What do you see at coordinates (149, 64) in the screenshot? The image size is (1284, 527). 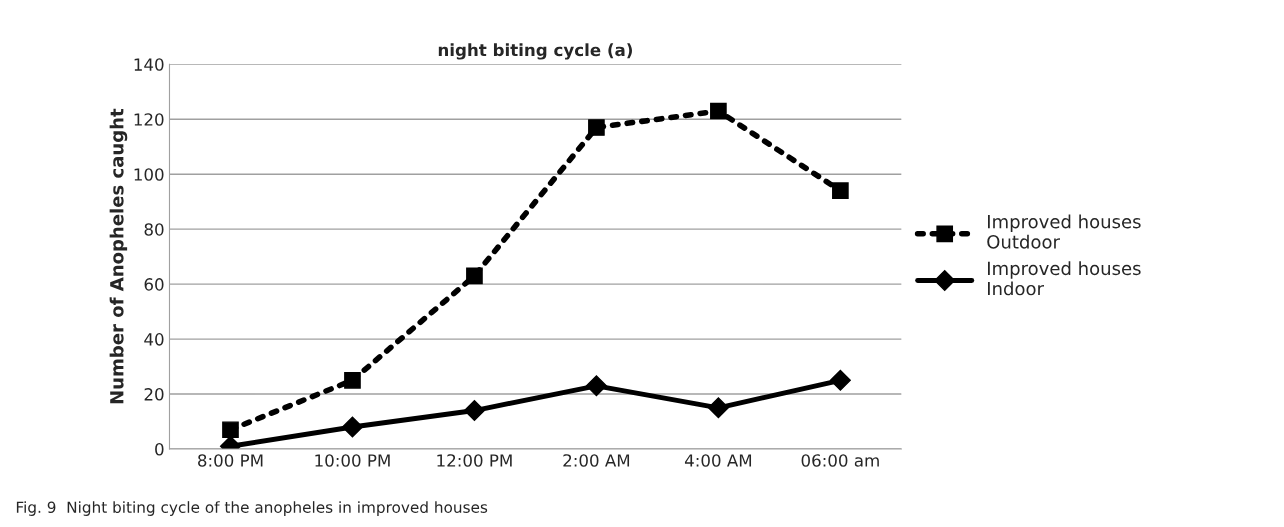 I see `y-tick-label: 140` at bounding box center [149, 64].